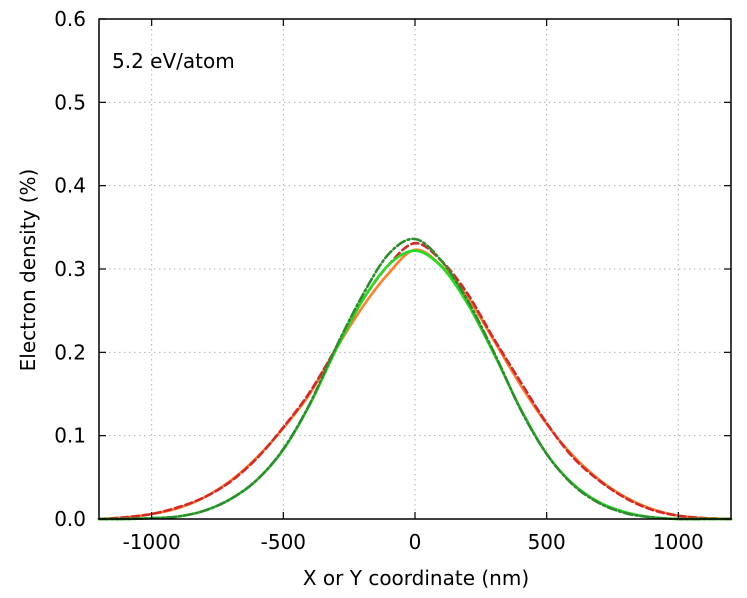  I want to click on energy-annotation: 5.2 eV/atom, so click(173, 61).